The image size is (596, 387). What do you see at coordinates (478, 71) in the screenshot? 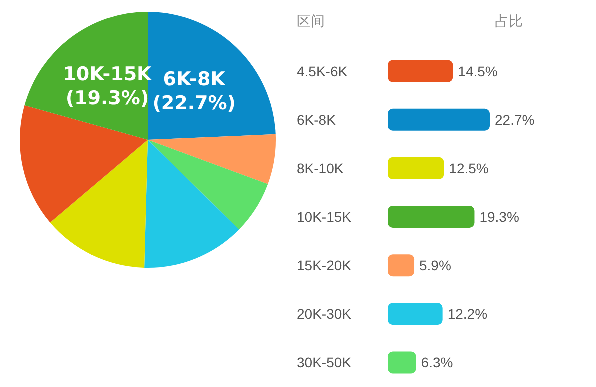
I see `data-label: 14.5%` at bounding box center [478, 71].